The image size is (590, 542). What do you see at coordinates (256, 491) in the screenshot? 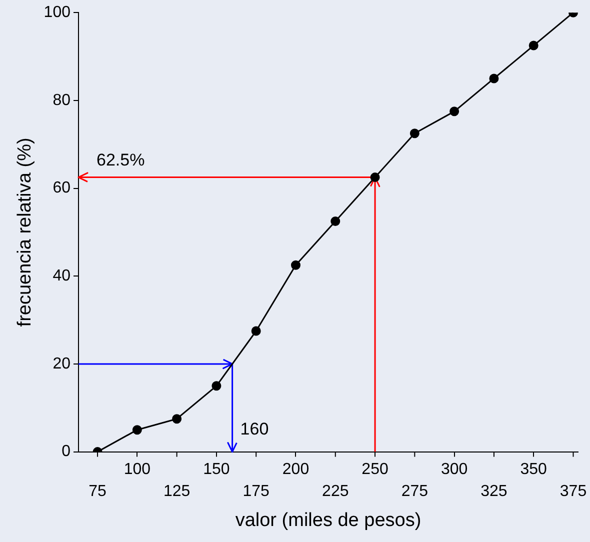
I see `x2-tick-label: 175` at bounding box center [256, 491].